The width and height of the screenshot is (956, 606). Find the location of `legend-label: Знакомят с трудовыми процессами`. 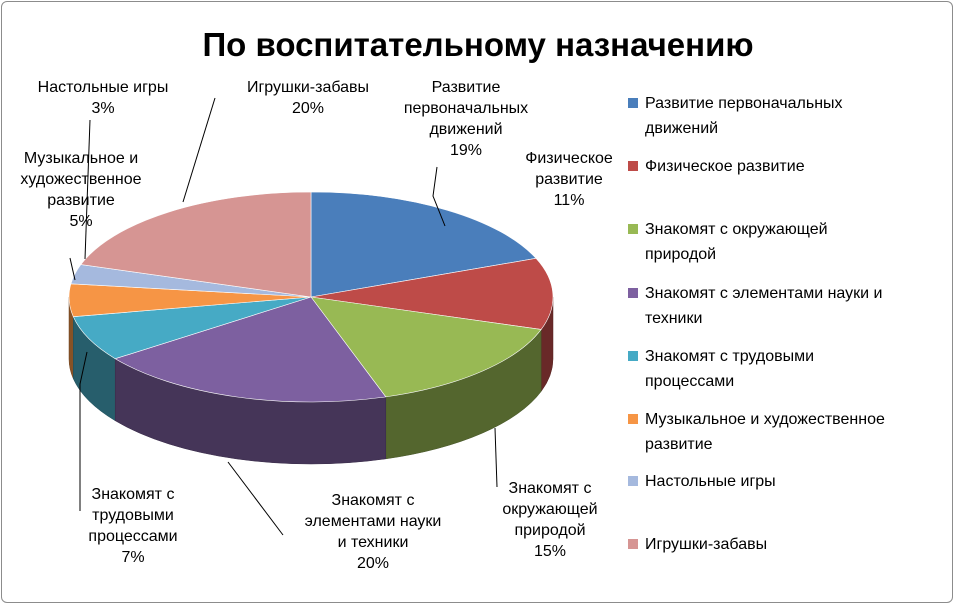

legend-label: Знакомят с трудовыми процессами is located at coordinates (729, 369).